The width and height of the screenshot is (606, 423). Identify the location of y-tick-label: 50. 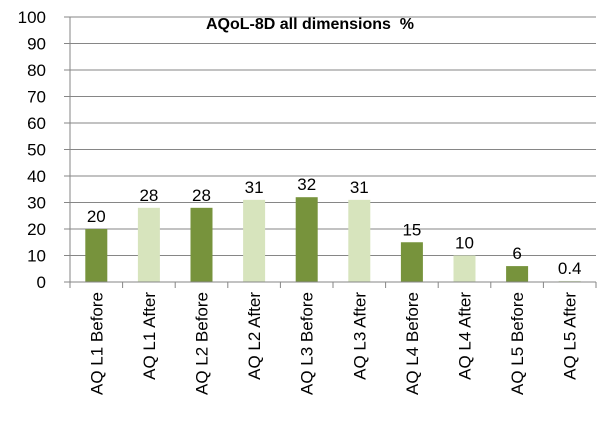
(36, 150).